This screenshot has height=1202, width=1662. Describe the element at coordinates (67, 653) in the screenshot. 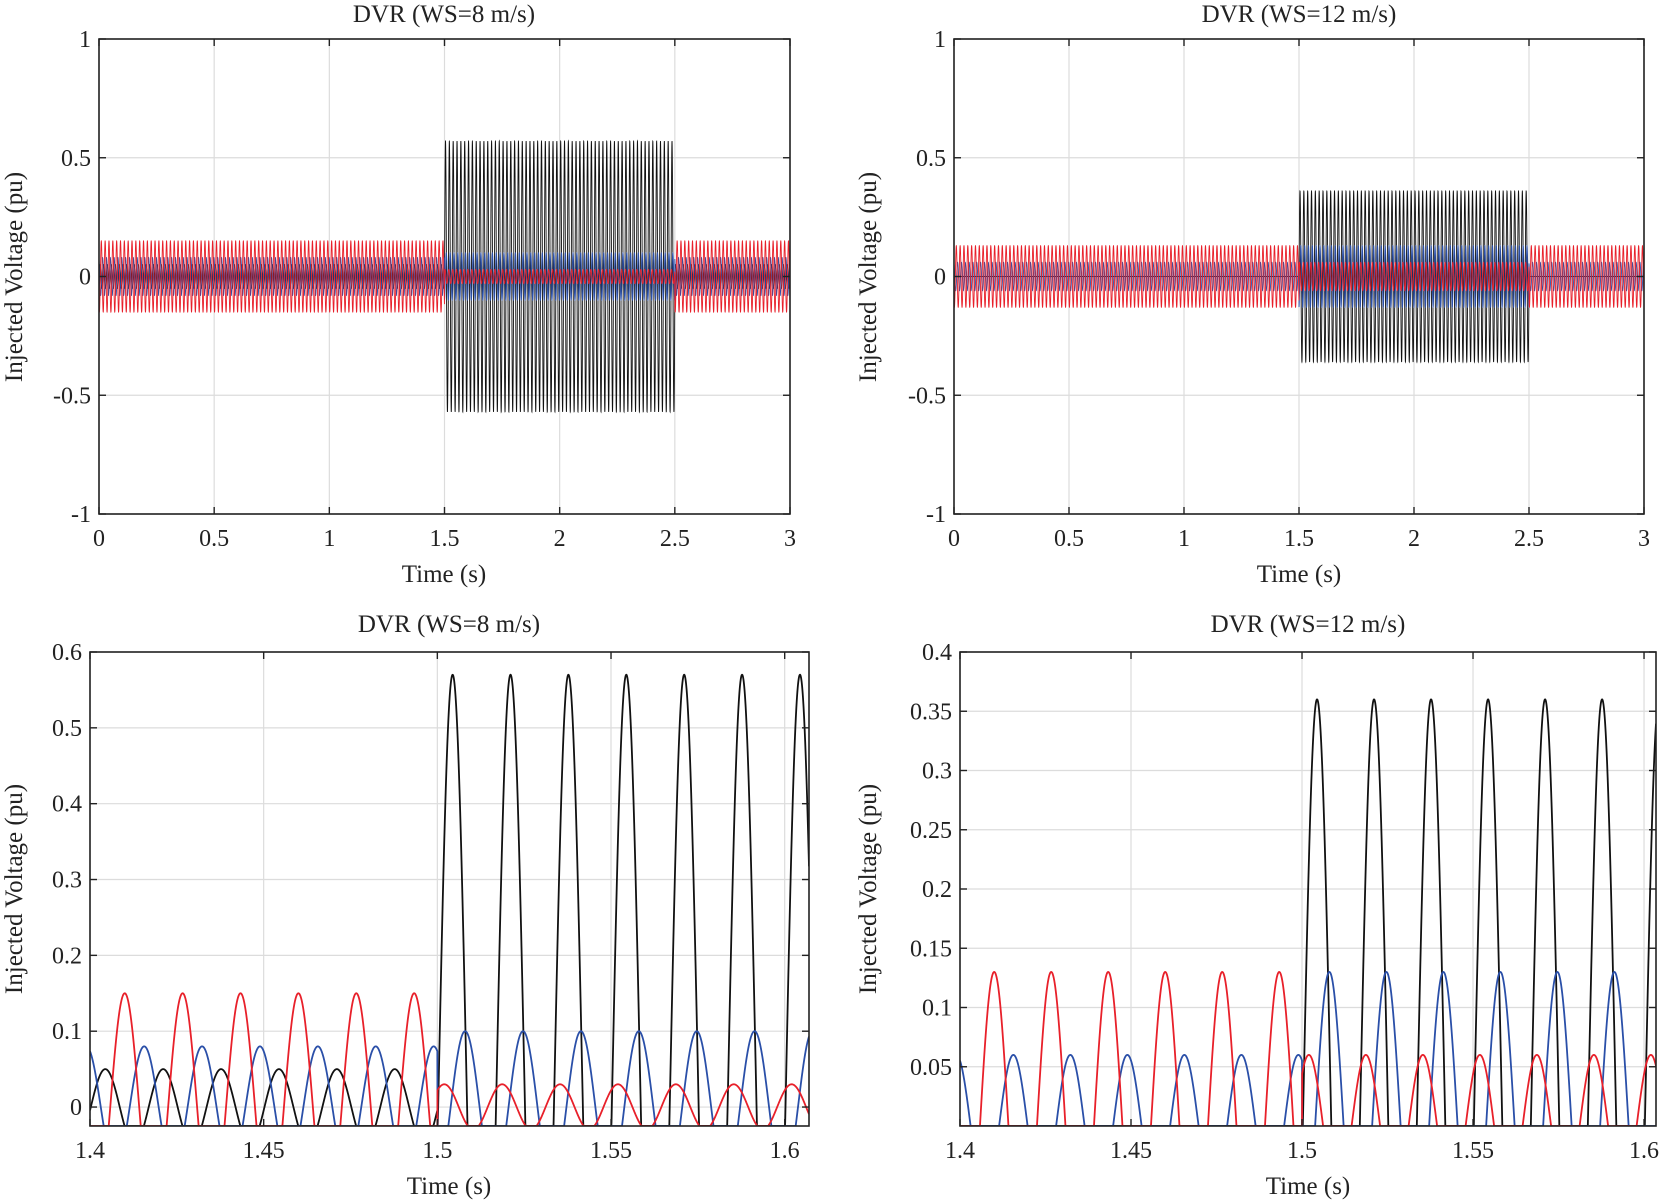

I see `y-tick-label: 0.6` at that location.